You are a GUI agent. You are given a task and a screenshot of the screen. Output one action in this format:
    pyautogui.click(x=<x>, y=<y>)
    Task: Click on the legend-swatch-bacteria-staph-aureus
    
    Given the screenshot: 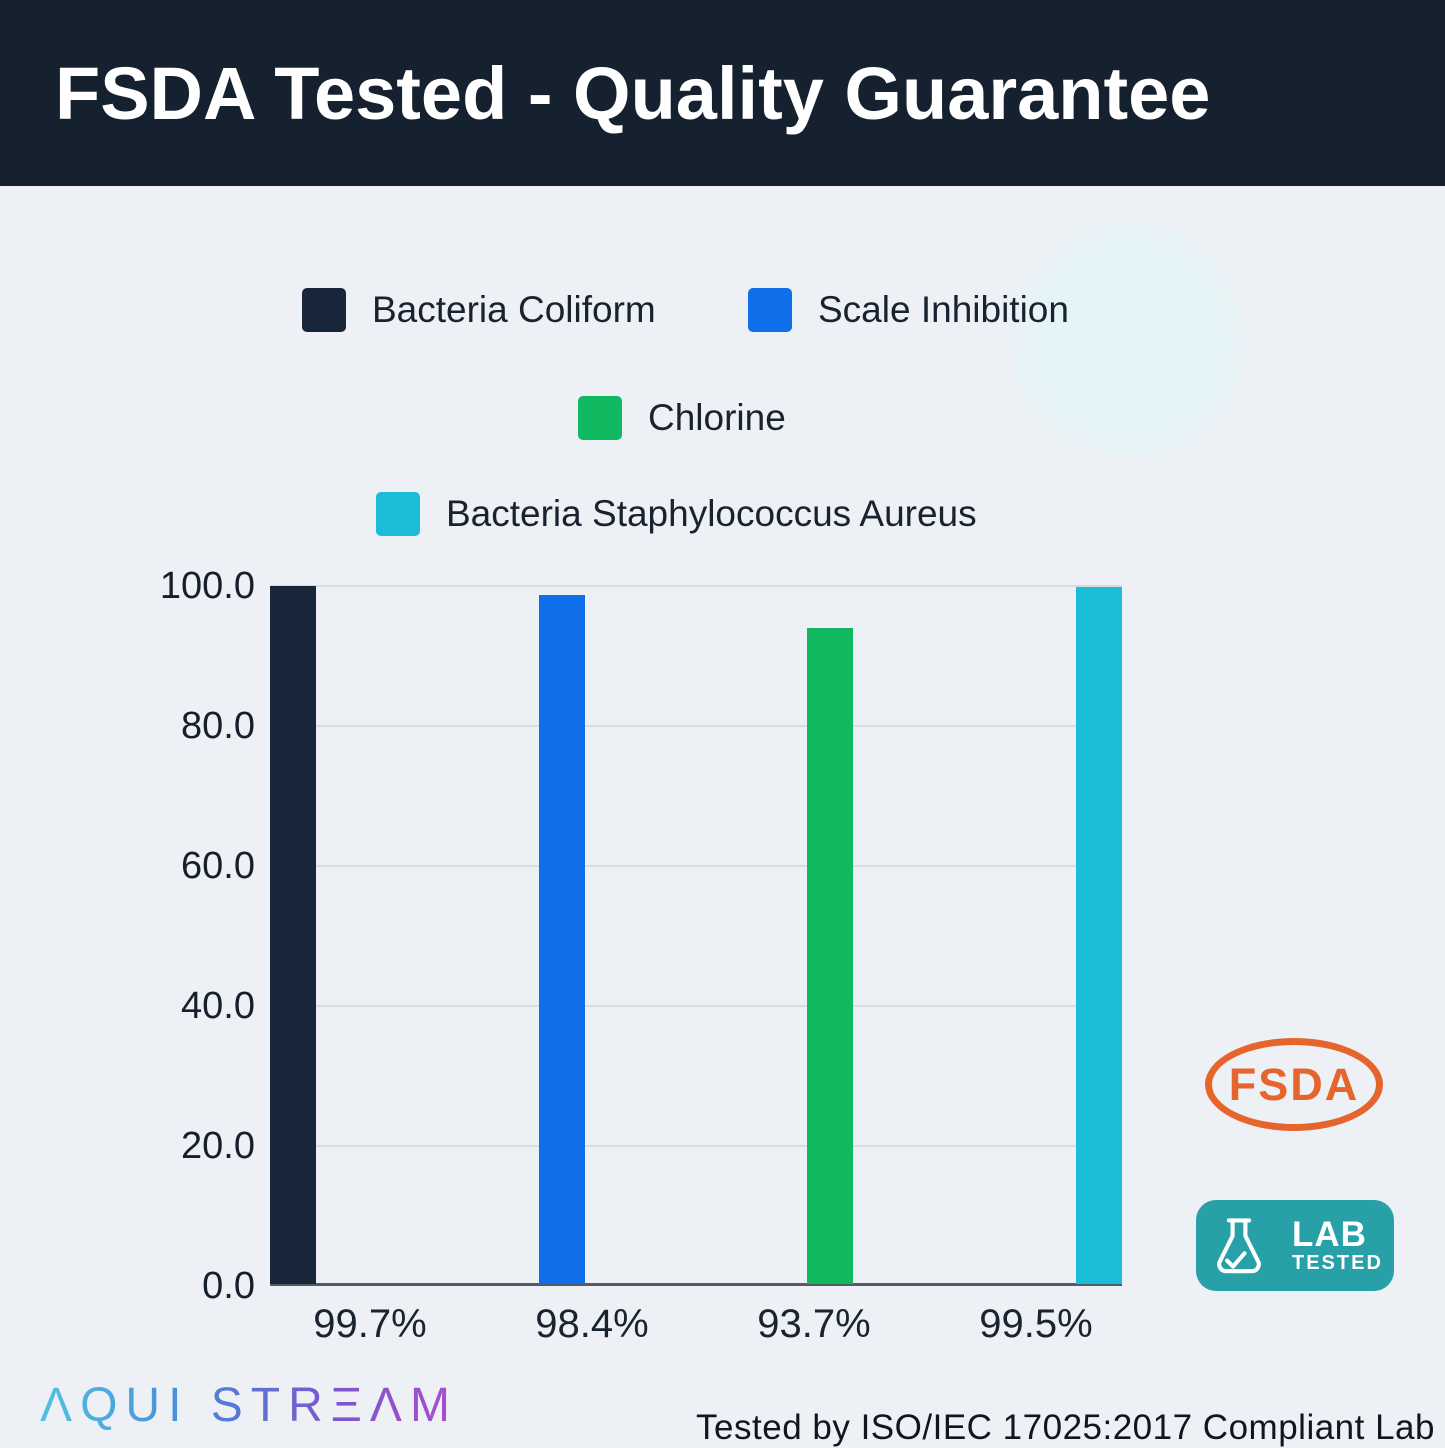 What is the action you would take?
    pyautogui.click(x=398, y=514)
    